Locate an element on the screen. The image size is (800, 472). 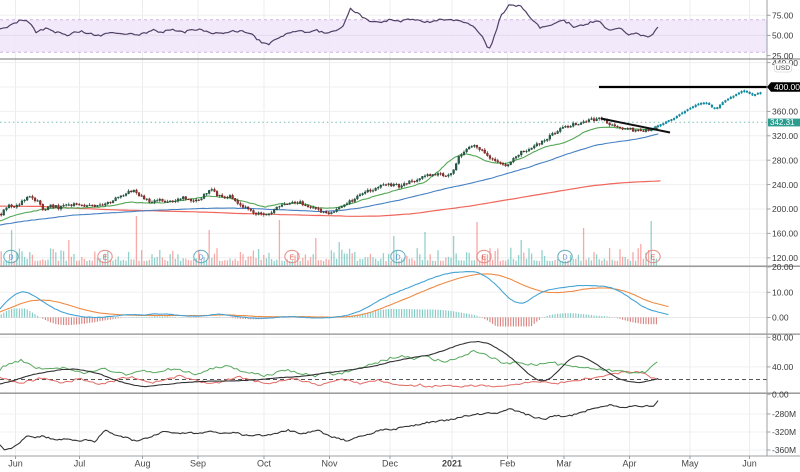
svg-text: Feb is located at coordinates (508, 463).